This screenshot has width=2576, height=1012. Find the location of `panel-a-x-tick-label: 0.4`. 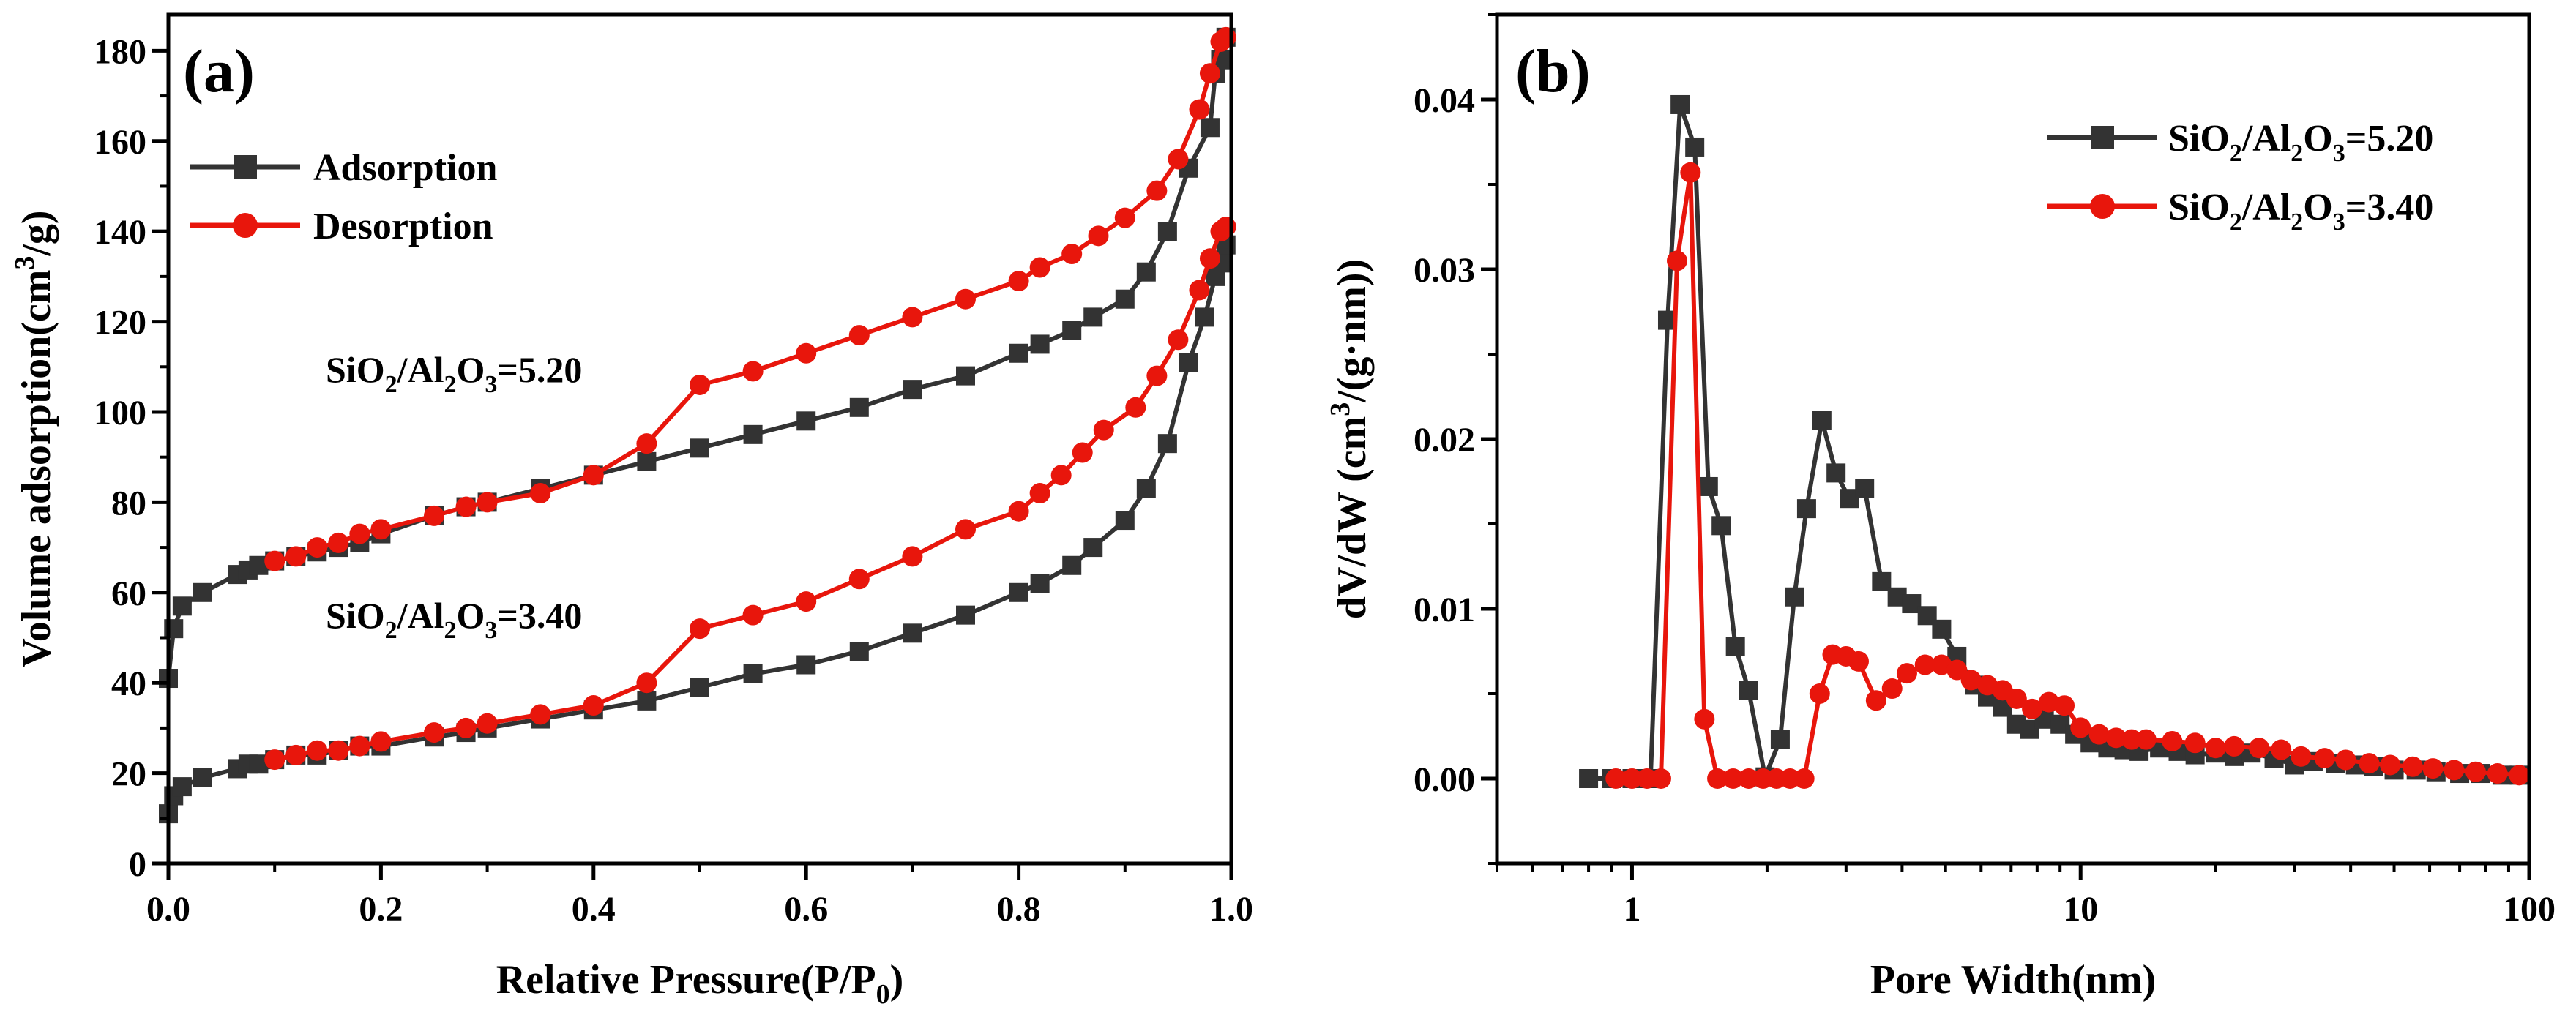

panel-a-x-tick-label: 0.4 is located at coordinates (594, 909).